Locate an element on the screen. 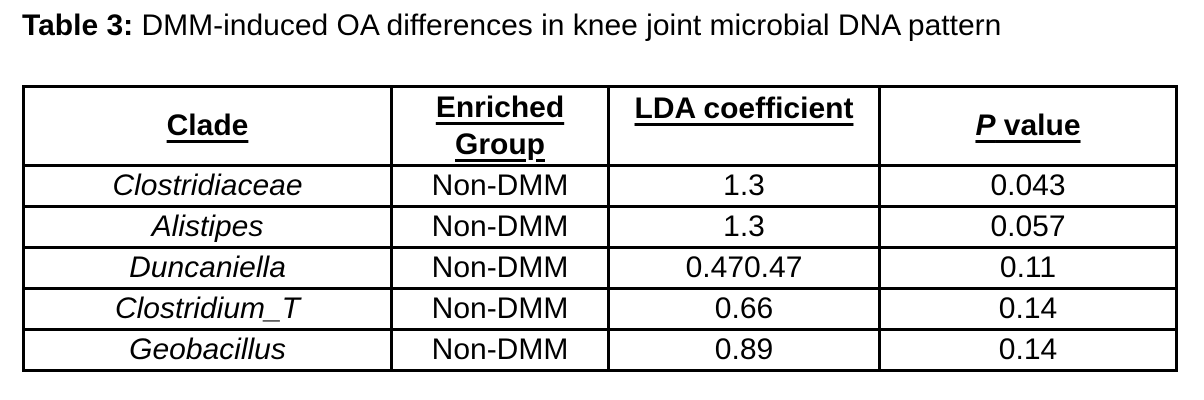 The width and height of the screenshot is (1204, 400). cell-clade: Geobacillus is located at coordinates (207, 350).